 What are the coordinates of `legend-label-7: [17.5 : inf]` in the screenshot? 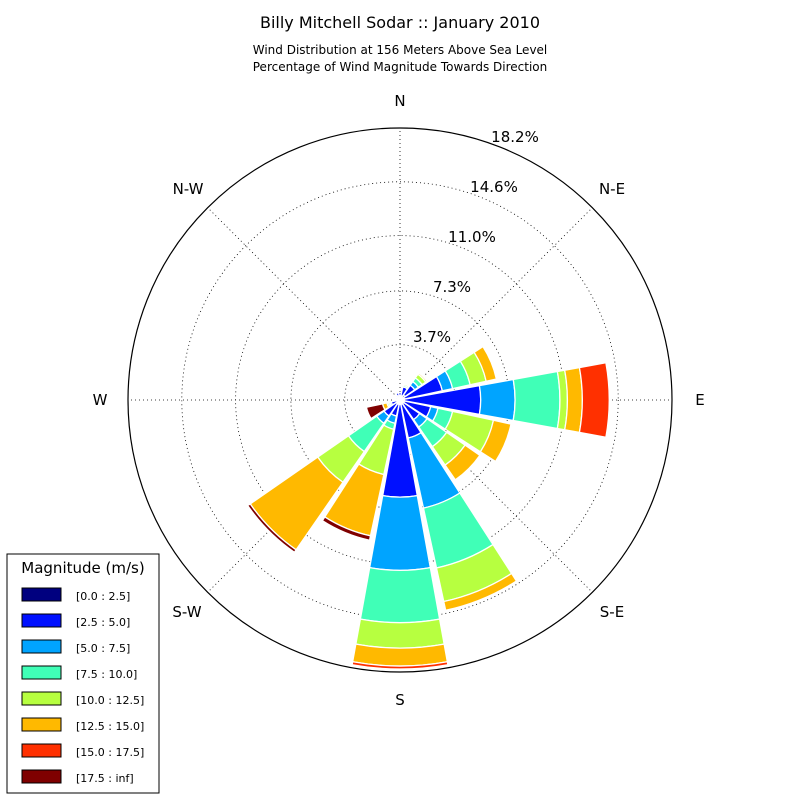 It's located at (105, 778).